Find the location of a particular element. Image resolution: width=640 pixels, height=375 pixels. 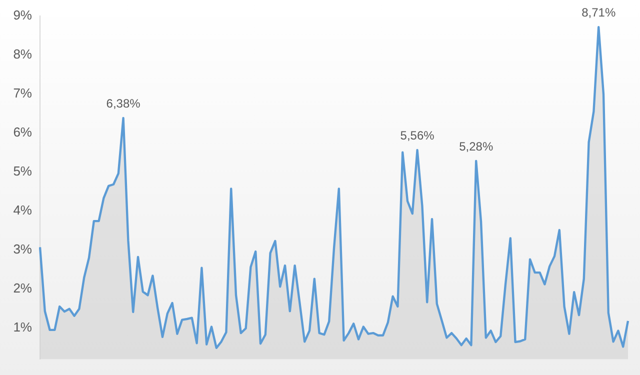

data-label: 5,28% is located at coordinates (476, 146).